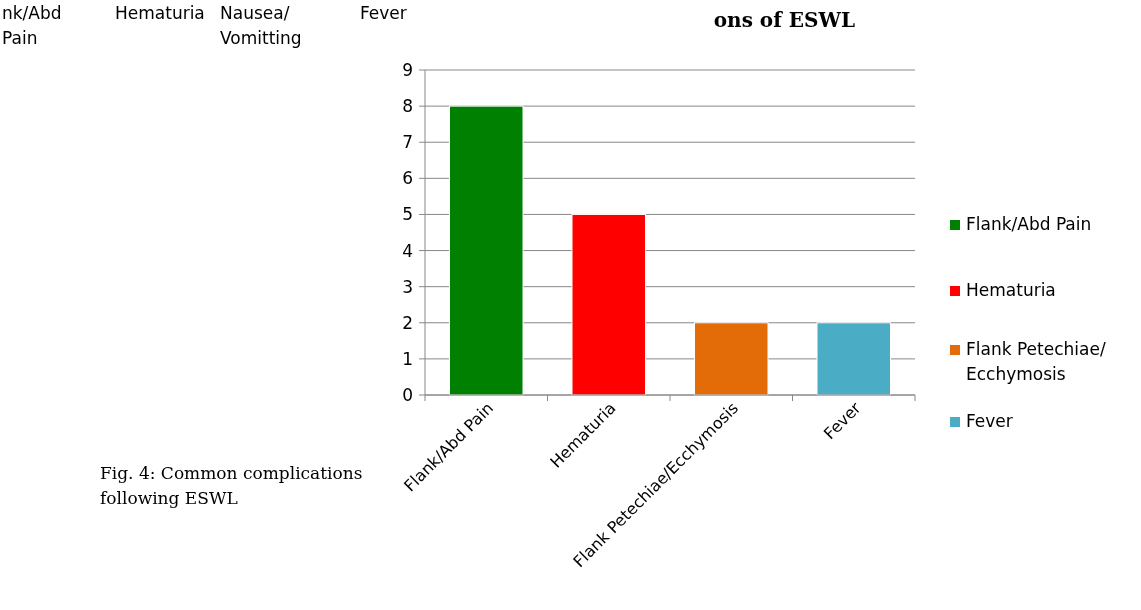 The width and height of the screenshot is (1141, 610). Describe the element at coordinates (32, 25) in the screenshot. I see `text: nk/Abd Pain` at that location.